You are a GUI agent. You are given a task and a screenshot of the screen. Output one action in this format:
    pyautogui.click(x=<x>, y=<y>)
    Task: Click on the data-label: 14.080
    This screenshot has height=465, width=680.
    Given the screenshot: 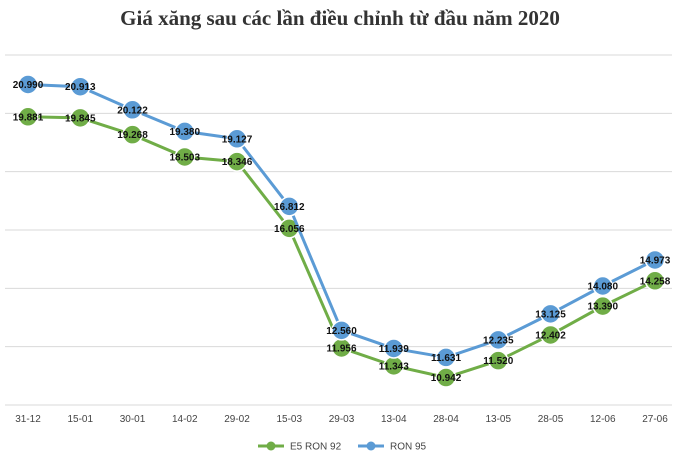 What is the action you would take?
    pyautogui.click(x=602, y=287)
    